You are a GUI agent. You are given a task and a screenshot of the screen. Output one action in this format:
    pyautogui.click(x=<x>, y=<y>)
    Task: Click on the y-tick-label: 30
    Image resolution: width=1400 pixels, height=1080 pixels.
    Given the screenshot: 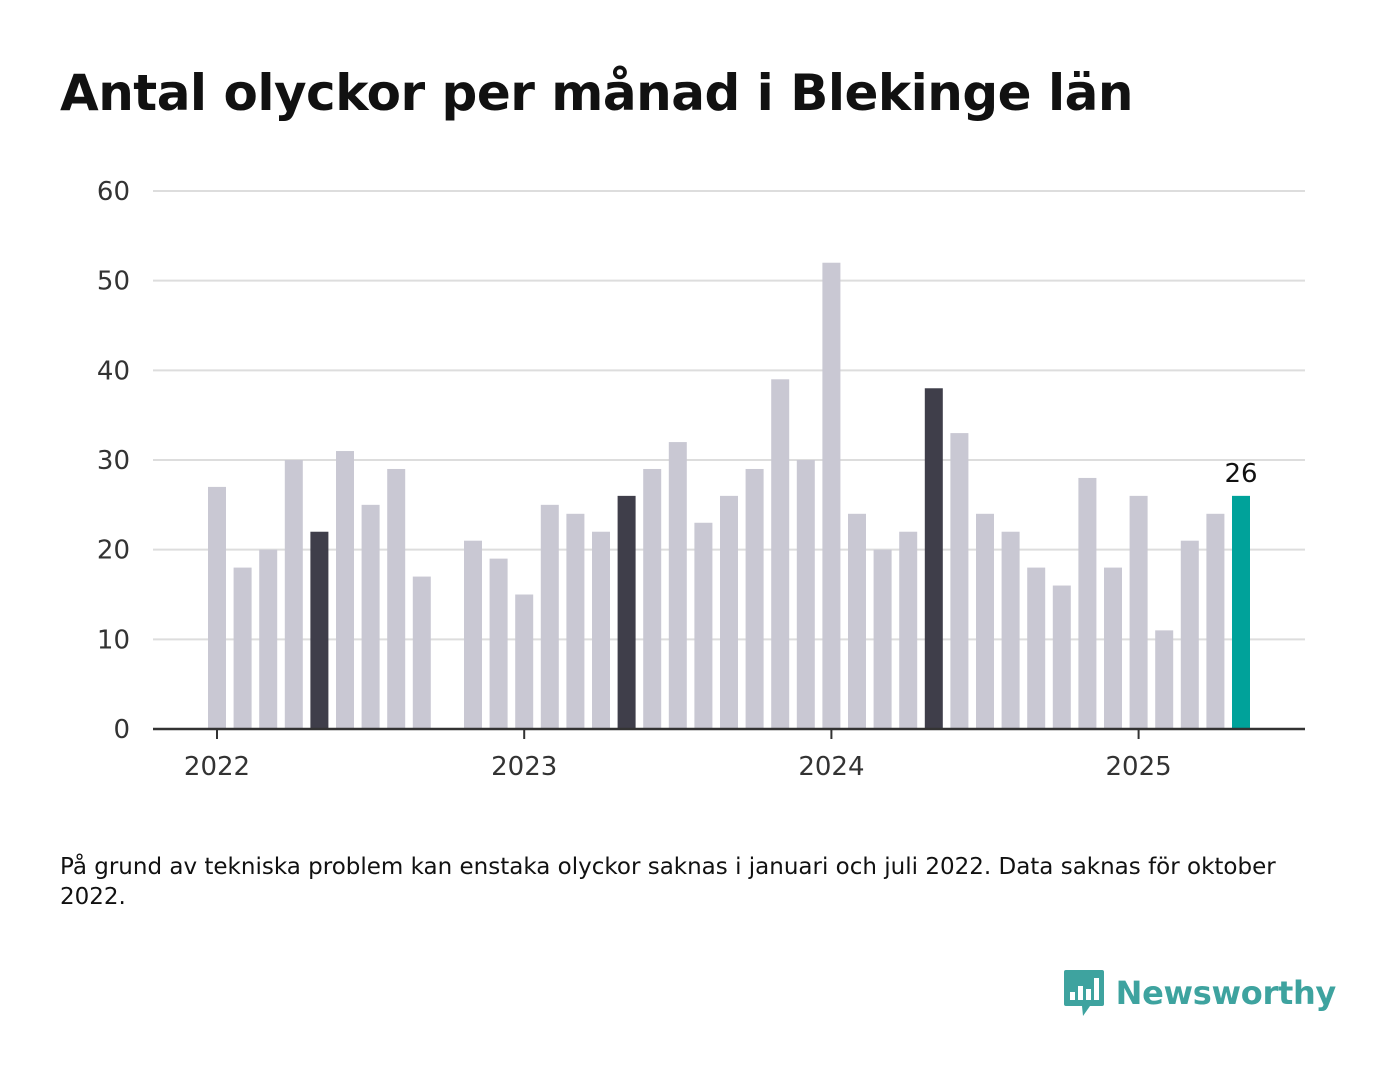 What is the action you would take?
    pyautogui.click(x=113, y=461)
    